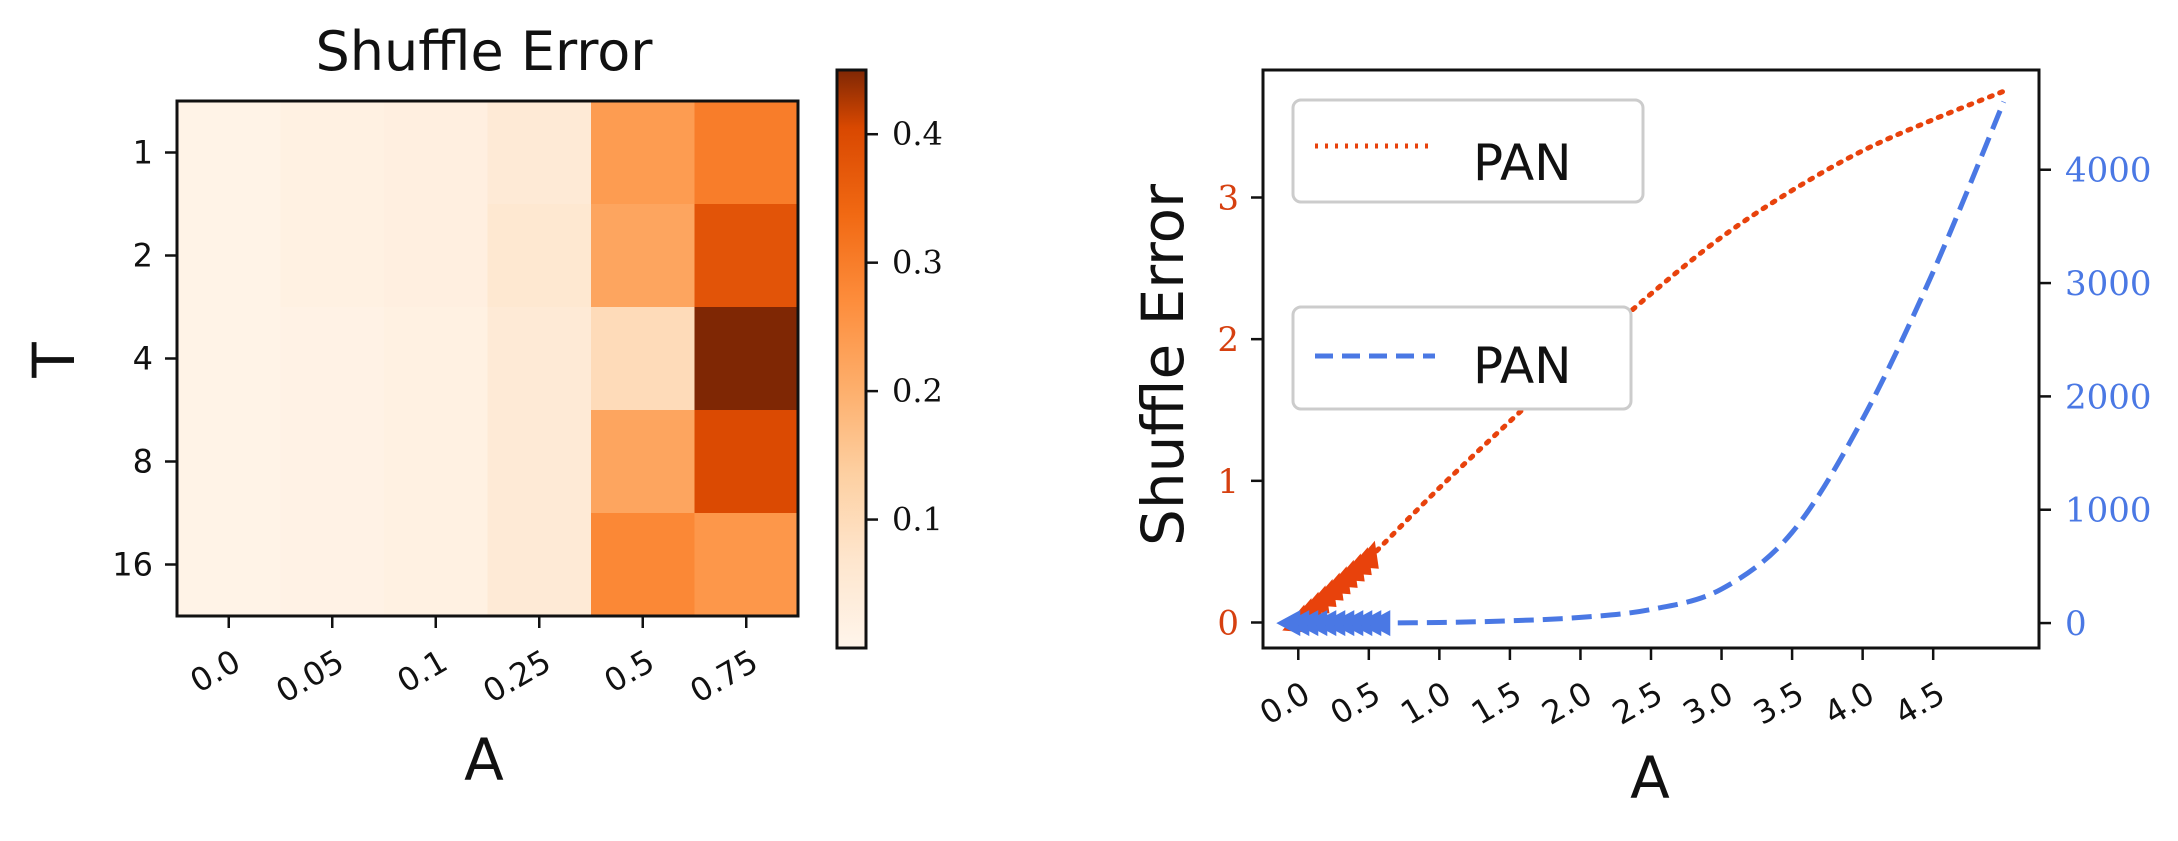 The width and height of the screenshot is (2178, 841). Describe the element at coordinates (1522, 163) in the screenshot. I see `legend-orange-label: PAN` at that location.